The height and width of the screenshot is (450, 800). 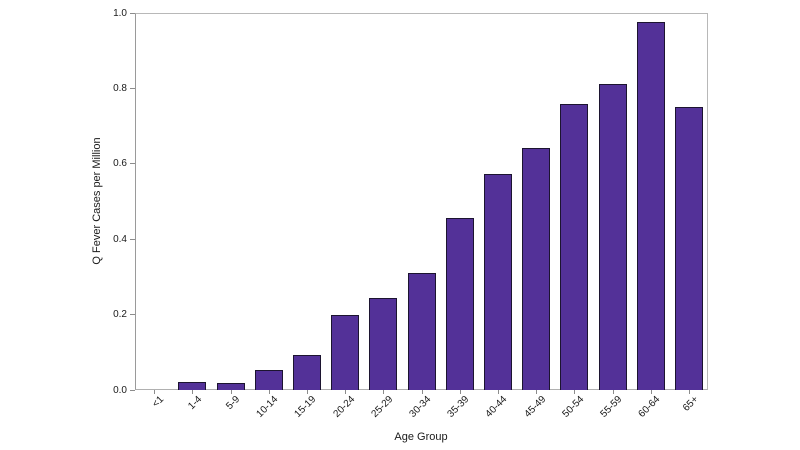 I want to click on x-tick-label: 15-19, so click(x=305, y=407).